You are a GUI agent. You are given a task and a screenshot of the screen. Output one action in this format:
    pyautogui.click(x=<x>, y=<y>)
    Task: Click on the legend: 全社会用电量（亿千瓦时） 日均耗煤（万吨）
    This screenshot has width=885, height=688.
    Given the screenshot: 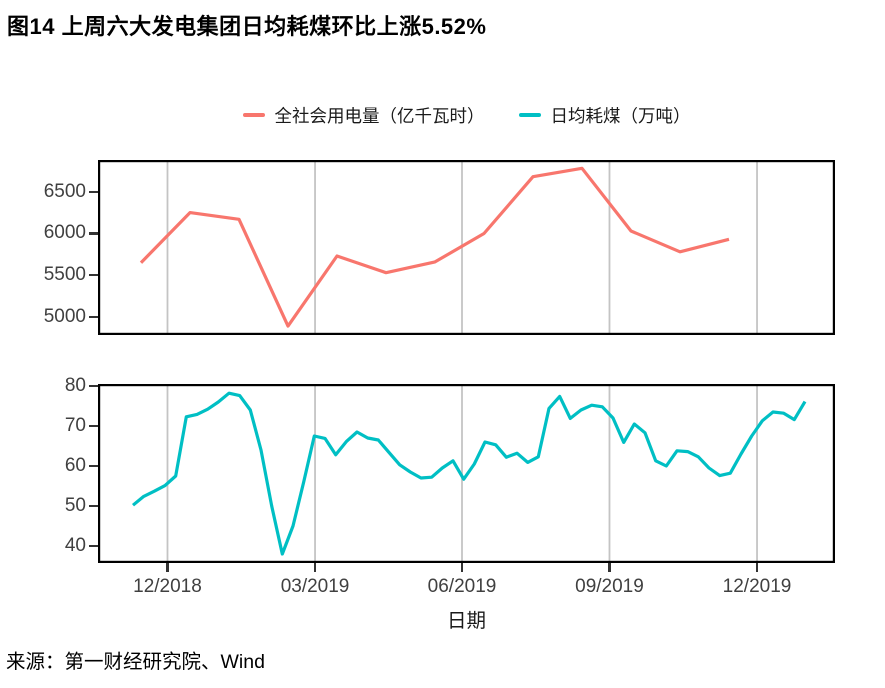 What is the action you would take?
    pyautogui.click(x=466, y=115)
    